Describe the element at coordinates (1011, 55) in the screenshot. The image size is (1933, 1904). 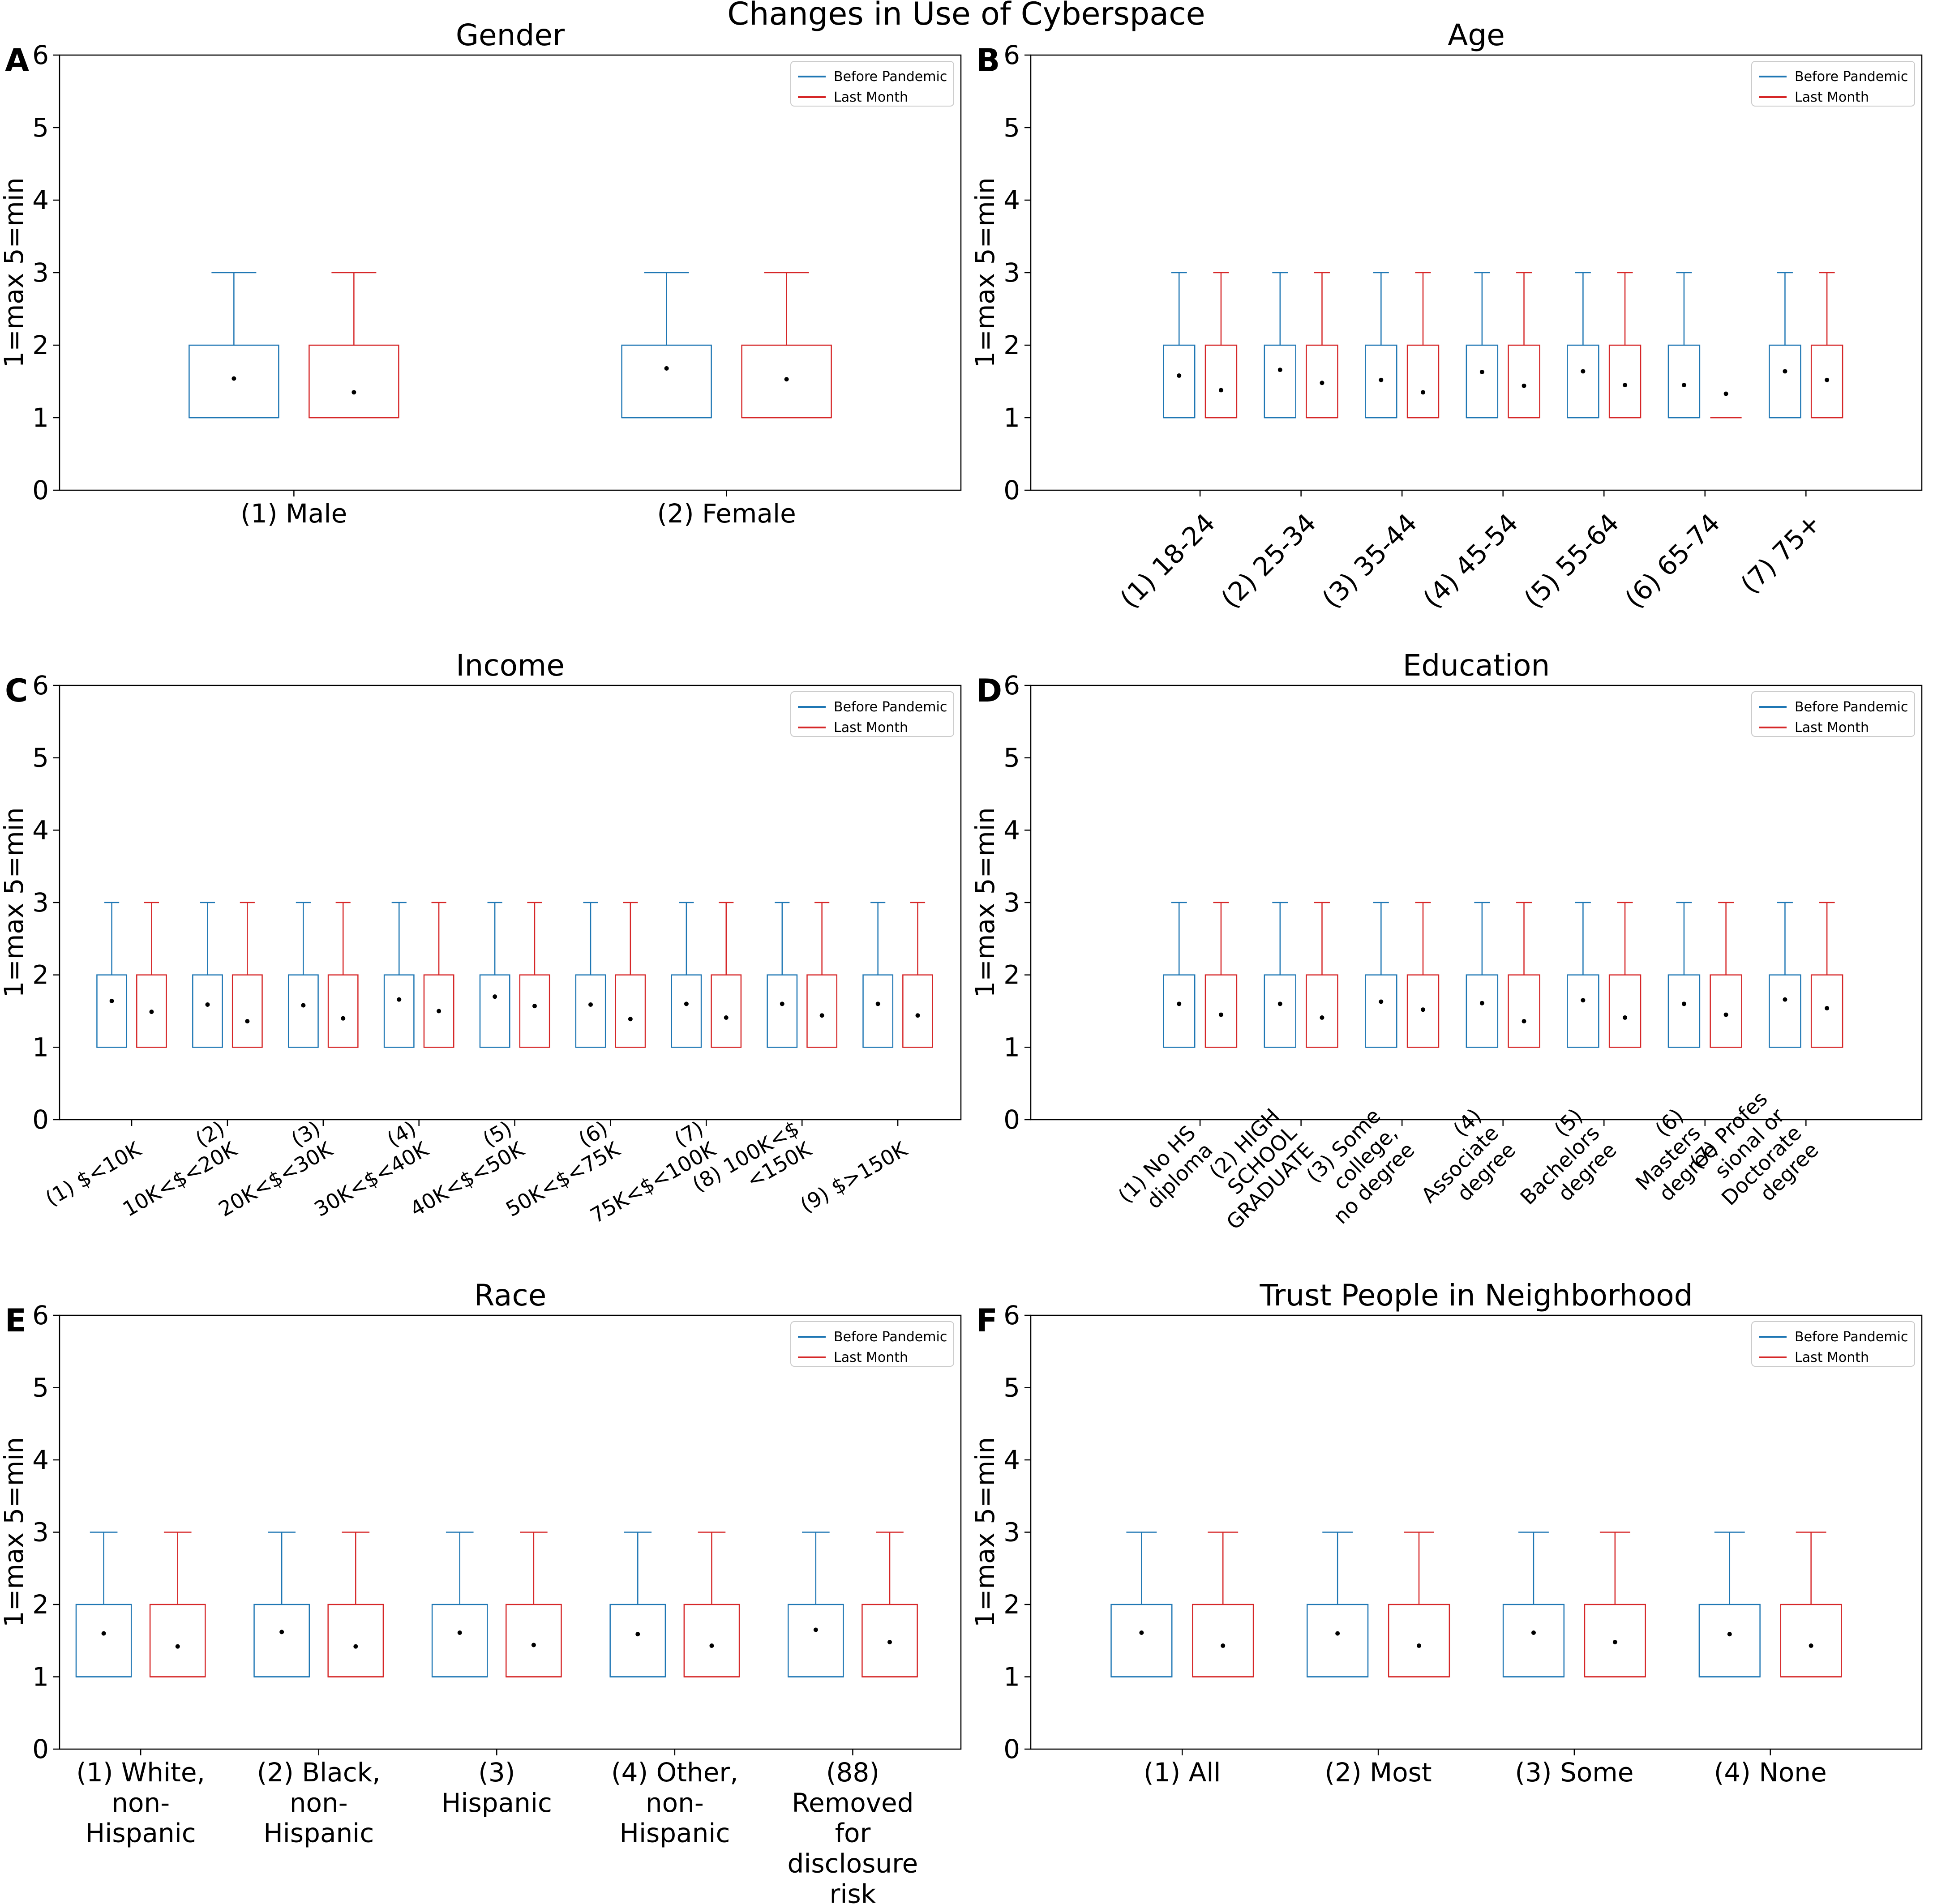
I see `y-tick-label: 6` at that location.